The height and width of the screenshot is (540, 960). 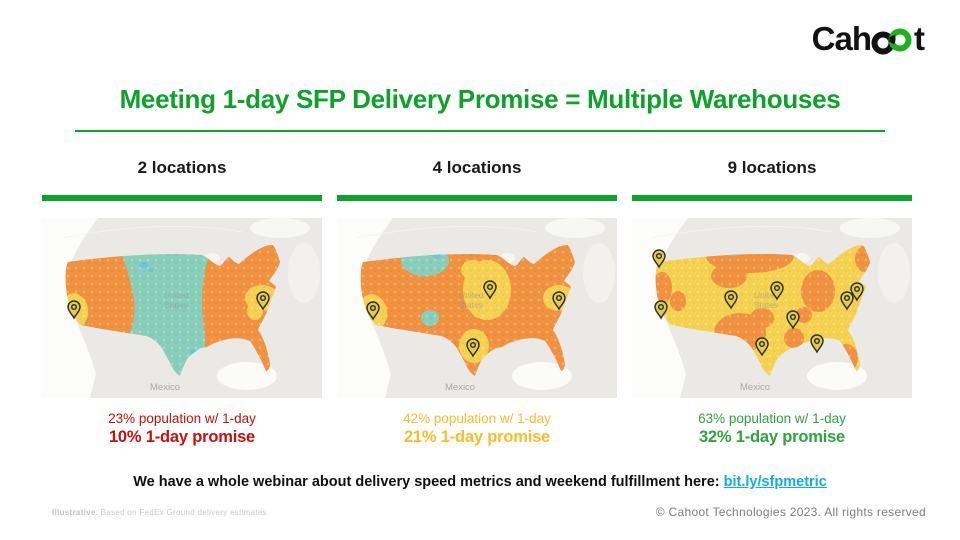 I want to click on logo-text-suffix: t, so click(x=919, y=38).